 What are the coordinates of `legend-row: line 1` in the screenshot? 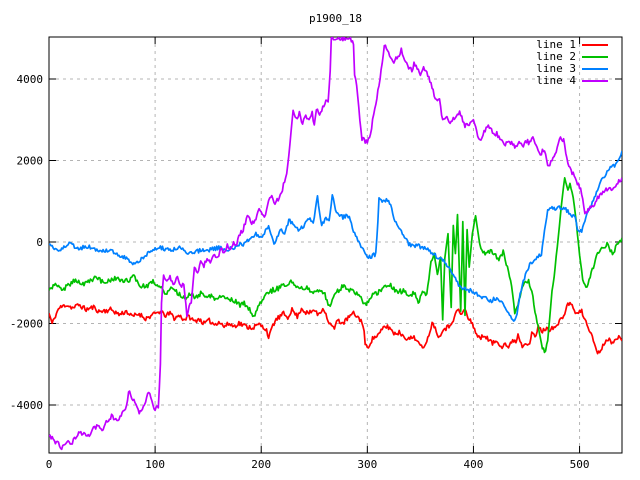 It's located at (572, 45).